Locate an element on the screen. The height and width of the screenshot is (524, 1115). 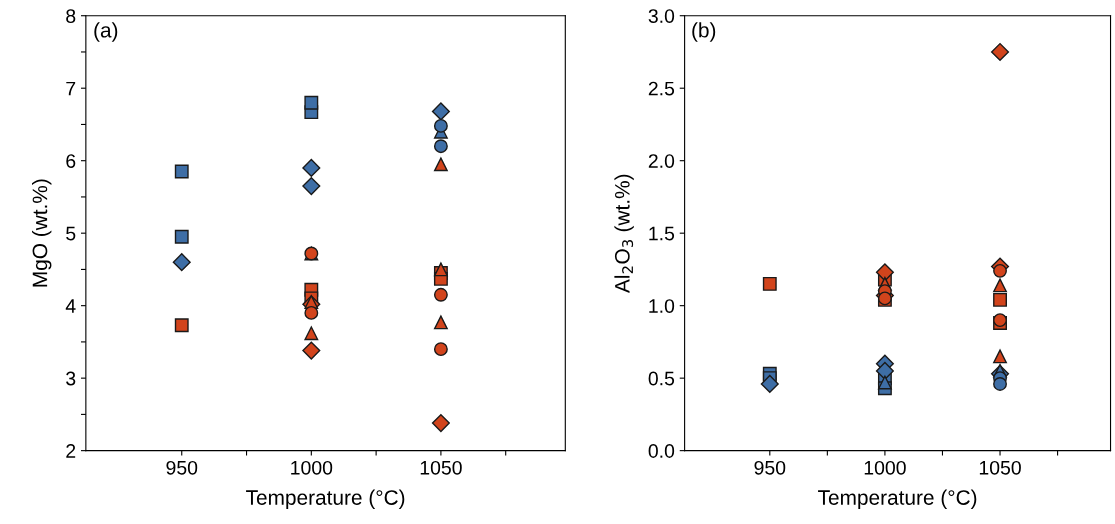
y-tick-label: 2 is located at coordinates (71, 451).